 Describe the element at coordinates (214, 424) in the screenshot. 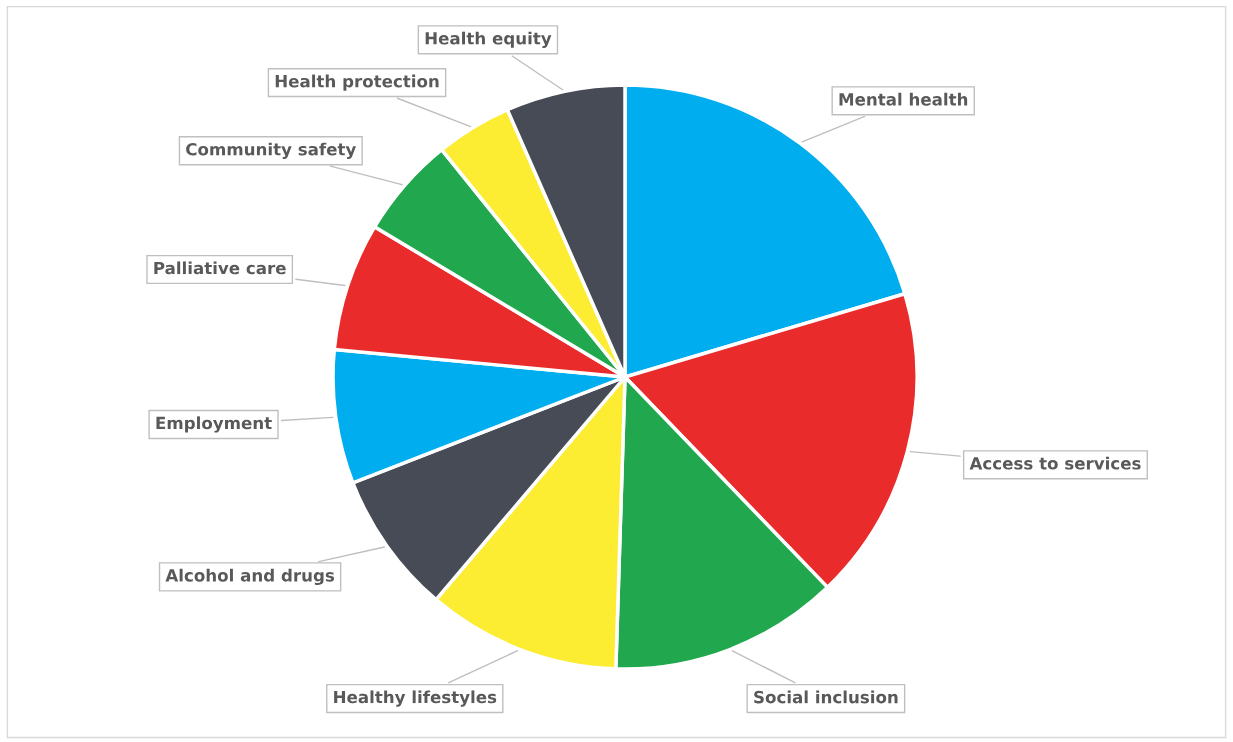

I see `slice-label: Employment` at that location.